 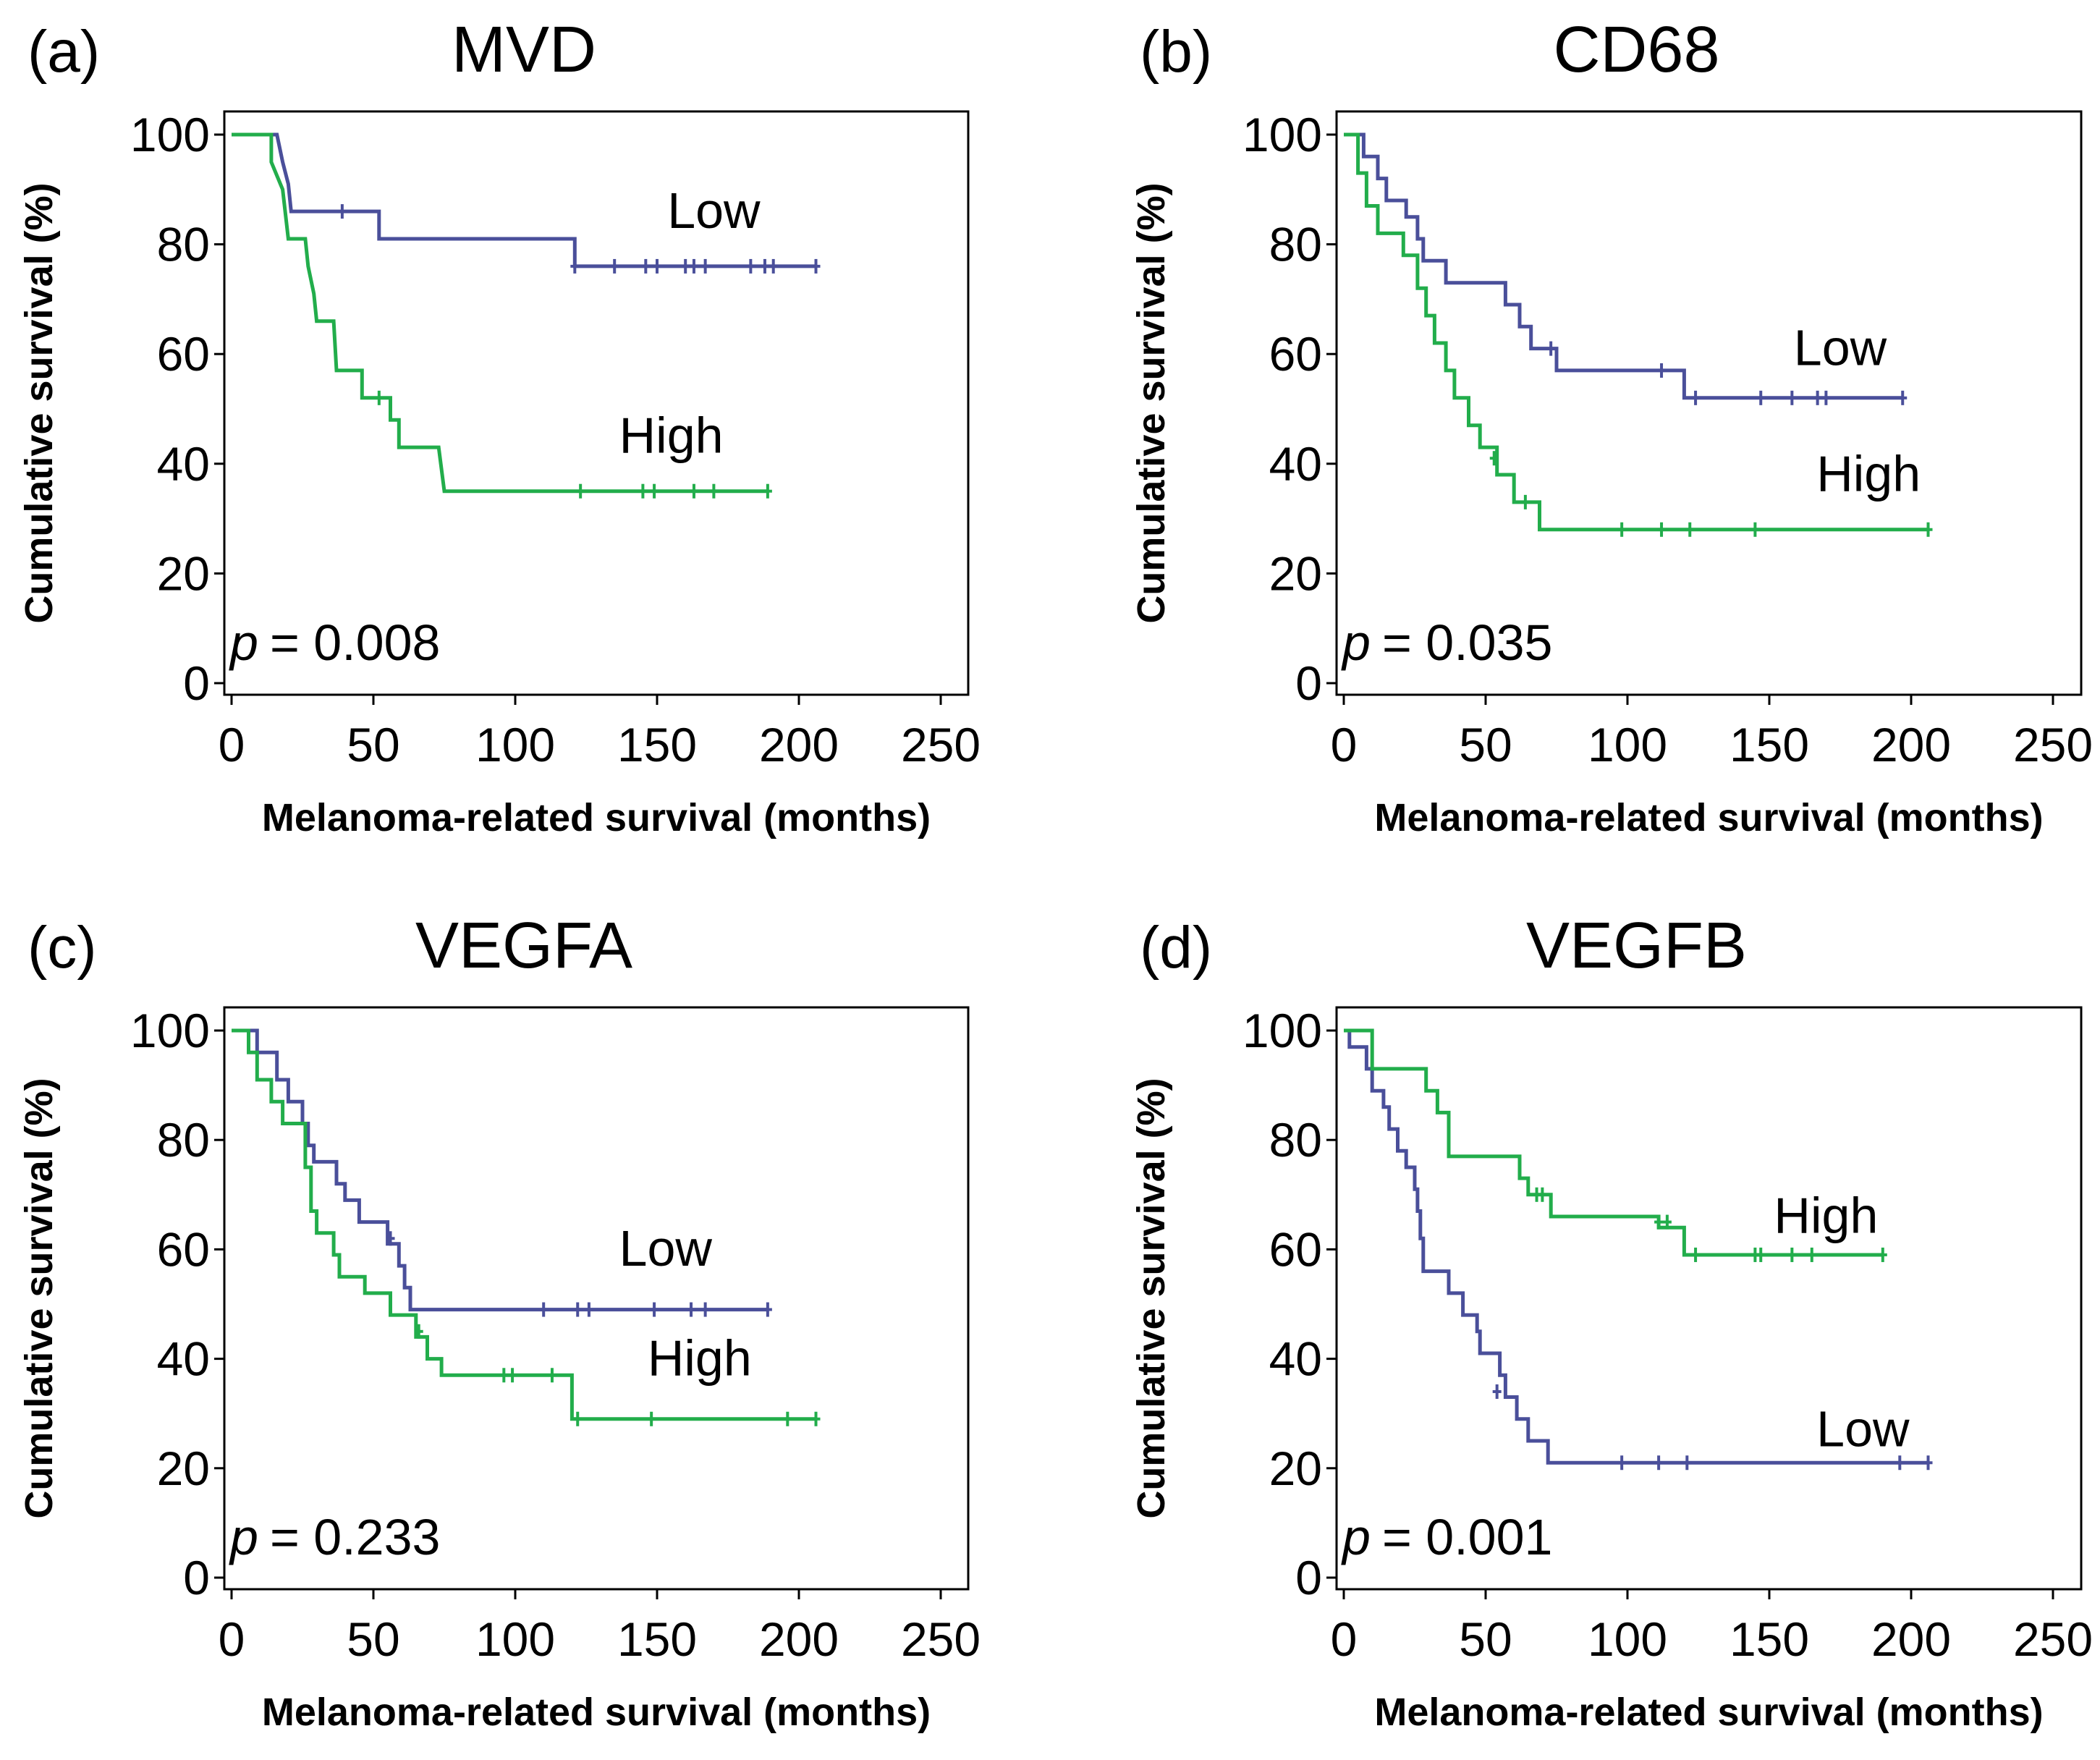 I want to click on p-value: = 0.008, so click(x=355, y=643).